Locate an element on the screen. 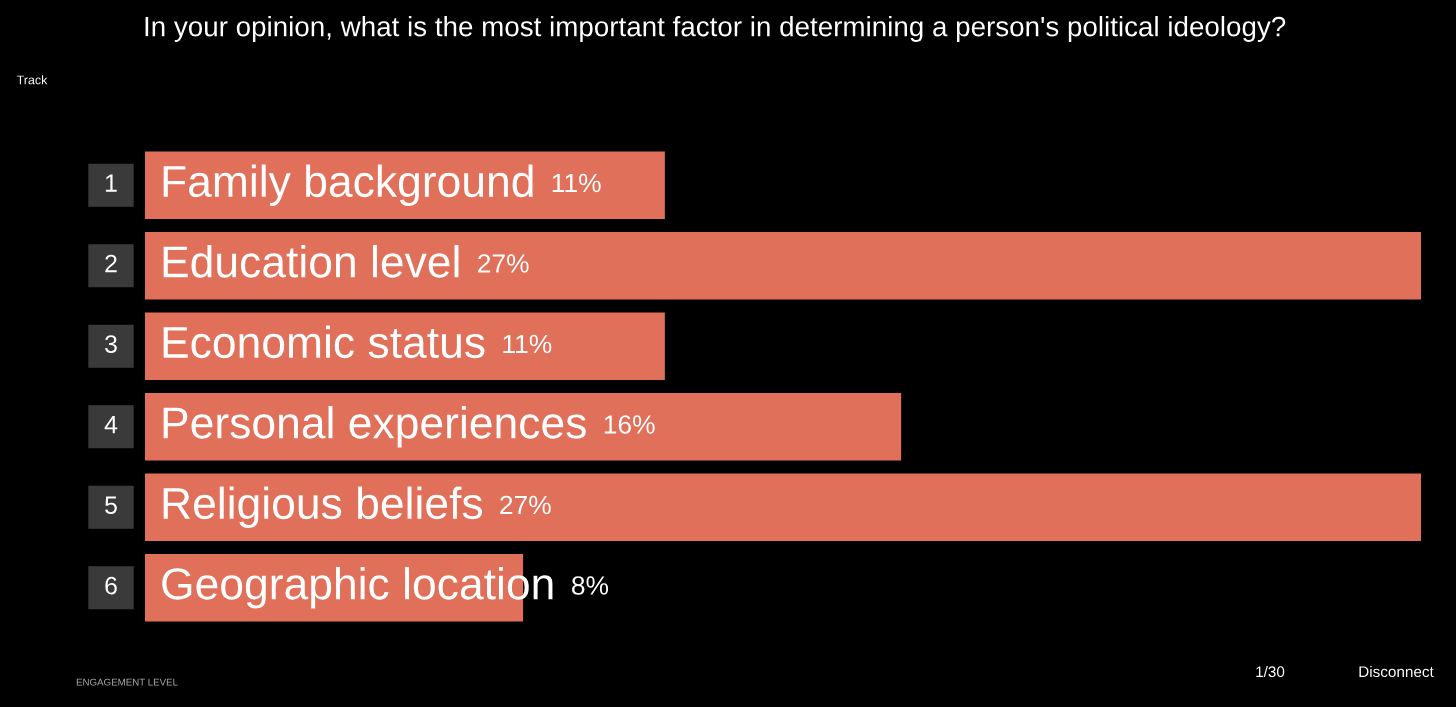  data-label: 8% is located at coordinates (590, 585).